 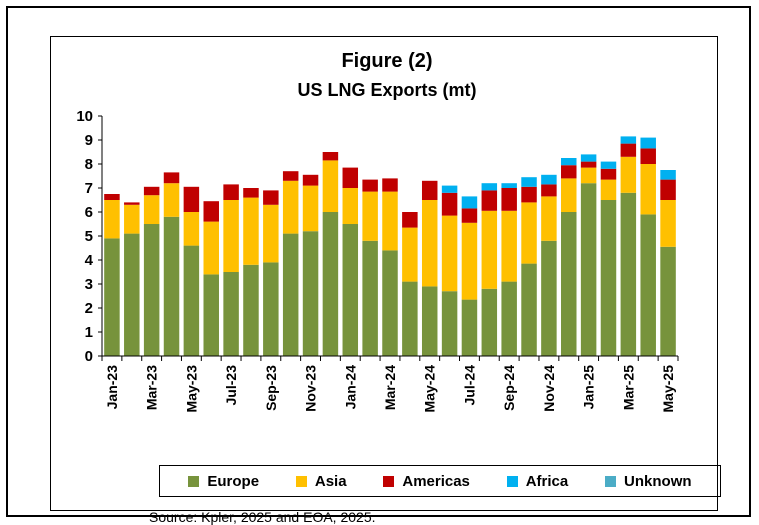 I want to click on x-tick-label: Sep-24, so click(x=509, y=388).